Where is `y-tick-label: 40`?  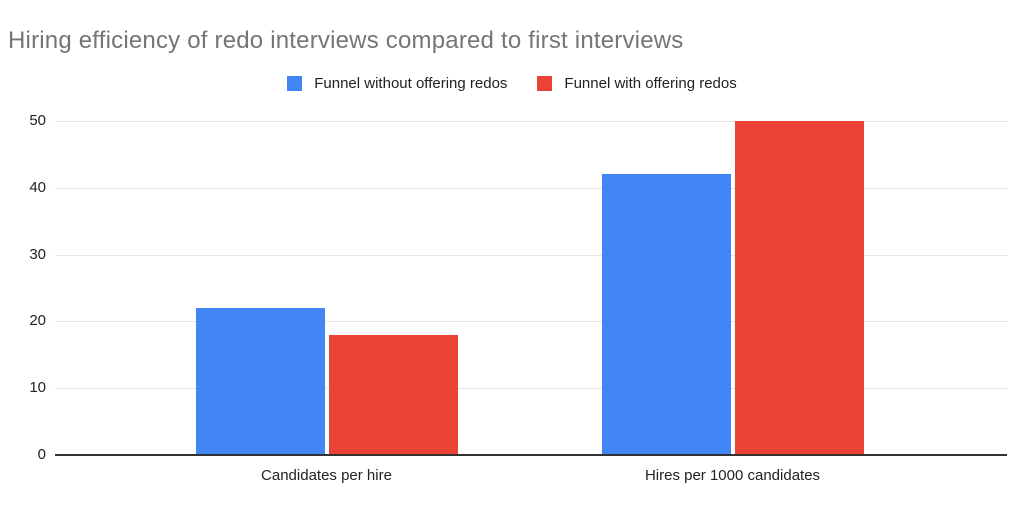 y-tick-label: 40 is located at coordinates (37, 187).